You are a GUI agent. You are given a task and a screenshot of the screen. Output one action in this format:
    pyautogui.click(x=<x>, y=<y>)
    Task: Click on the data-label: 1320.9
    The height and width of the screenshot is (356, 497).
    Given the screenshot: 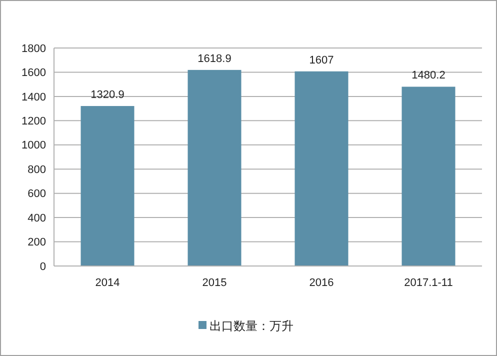 What is the action you would take?
    pyautogui.click(x=107, y=95)
    